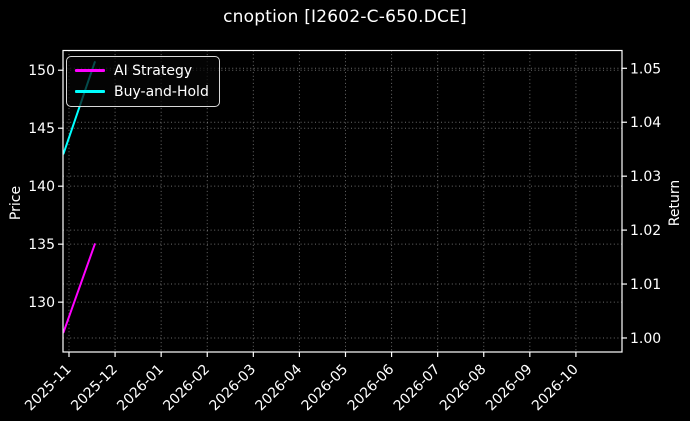 The width and height of the screenshot is (690, 421). Describe the element at coordinates (232, 388) in the screenshot. I see `x-tick-label: 2026-03` at that location.